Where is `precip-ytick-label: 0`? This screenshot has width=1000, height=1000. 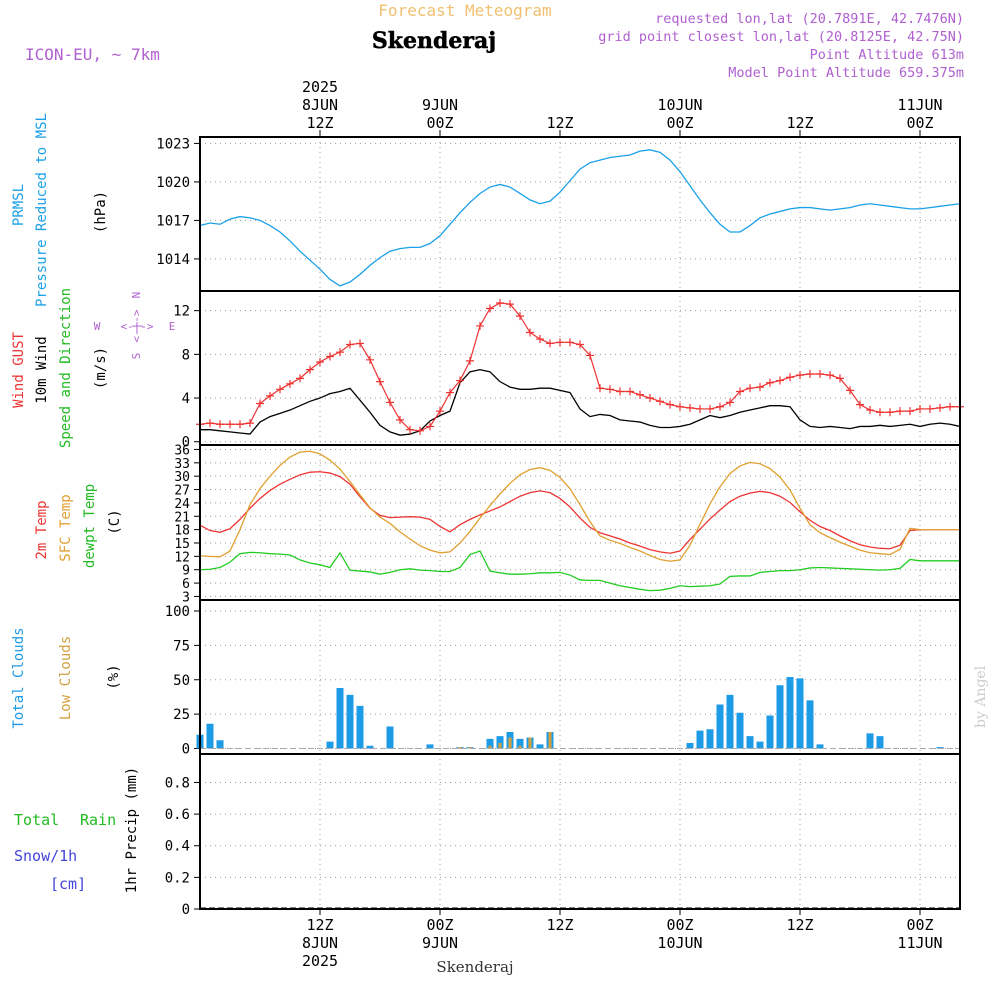
precip-ytick-label: 0 is located at coordinates (186, 910).